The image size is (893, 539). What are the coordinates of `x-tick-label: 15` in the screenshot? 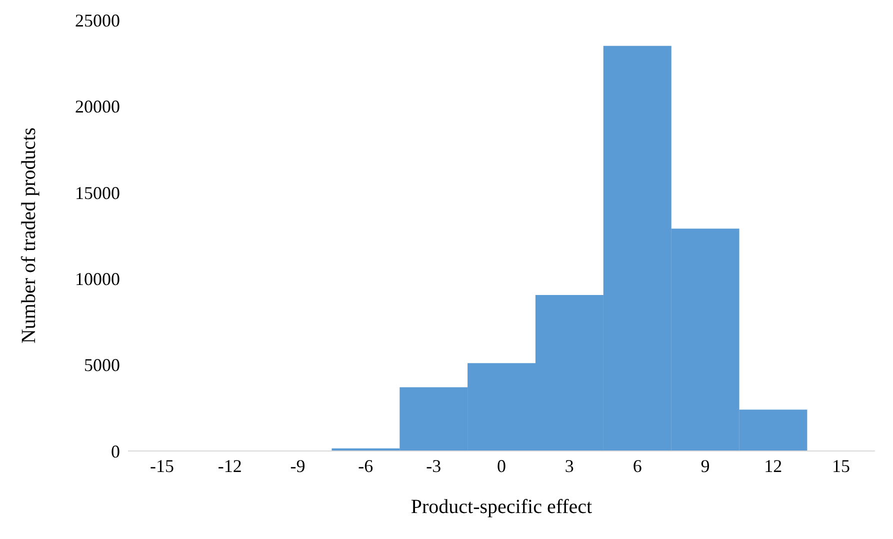 It's located at (841, 466).